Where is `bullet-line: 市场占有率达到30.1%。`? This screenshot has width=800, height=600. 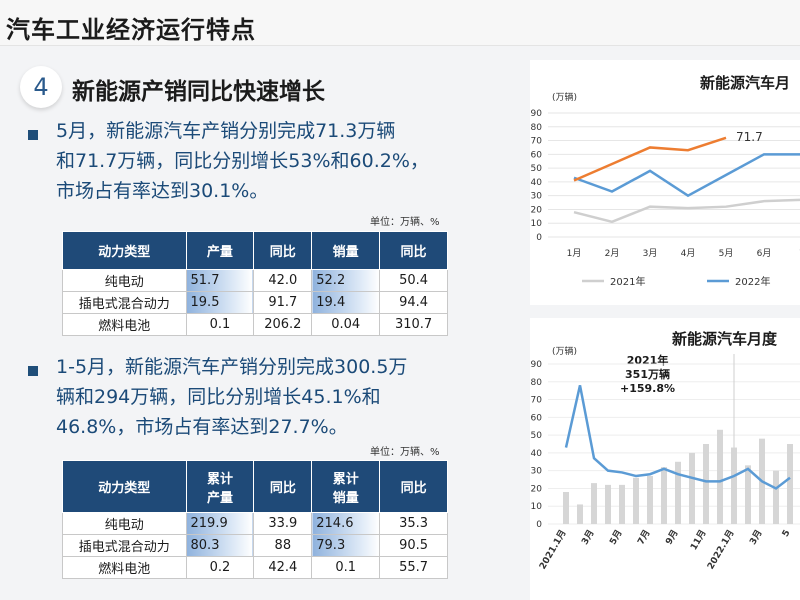 bullet-line: 市场占有率达到30.1%。 is located at coordinates (162, 191).